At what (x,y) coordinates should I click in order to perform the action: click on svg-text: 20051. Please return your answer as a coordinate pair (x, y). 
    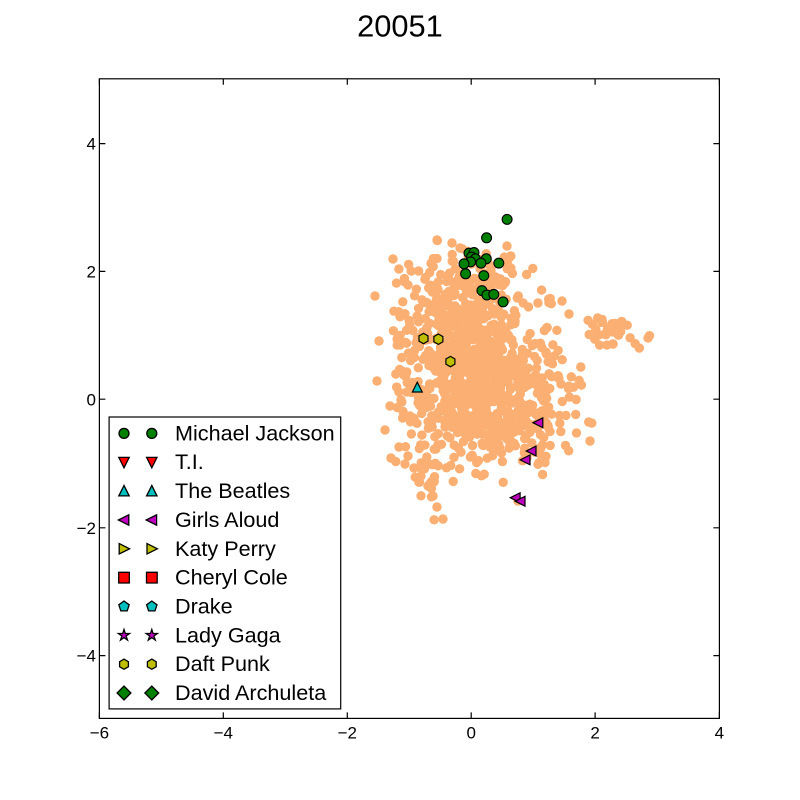
    Looking at the image, I should click on (400, 26).